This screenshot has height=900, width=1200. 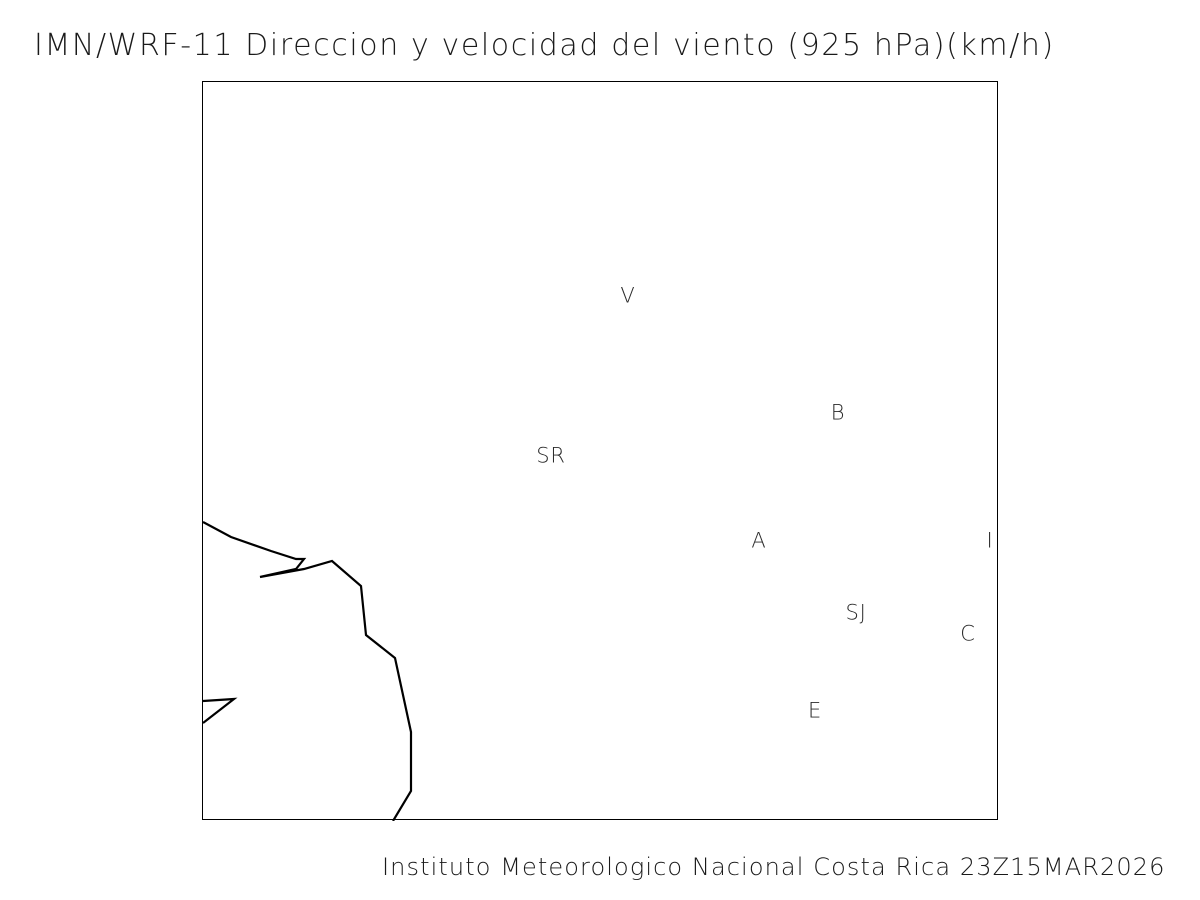 What do you see at coordinates (551, 455) in the screenshot?
I see `station-label-sr: SR` at bounding box center [551, 455].